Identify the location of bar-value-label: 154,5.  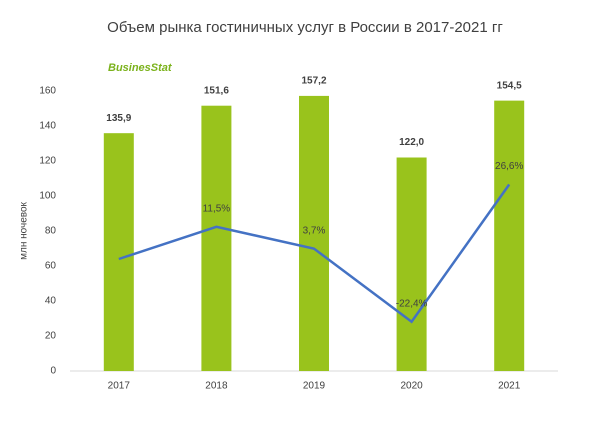
(509, 85).